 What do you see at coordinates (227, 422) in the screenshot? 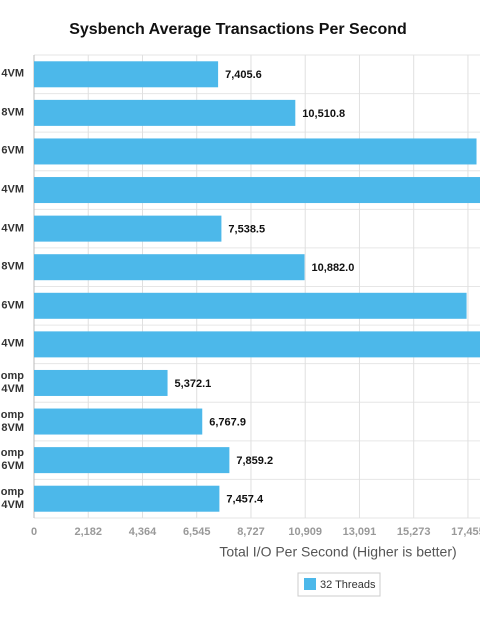
I see `value-label: 6,767.9` at bounding box center [227, 422].